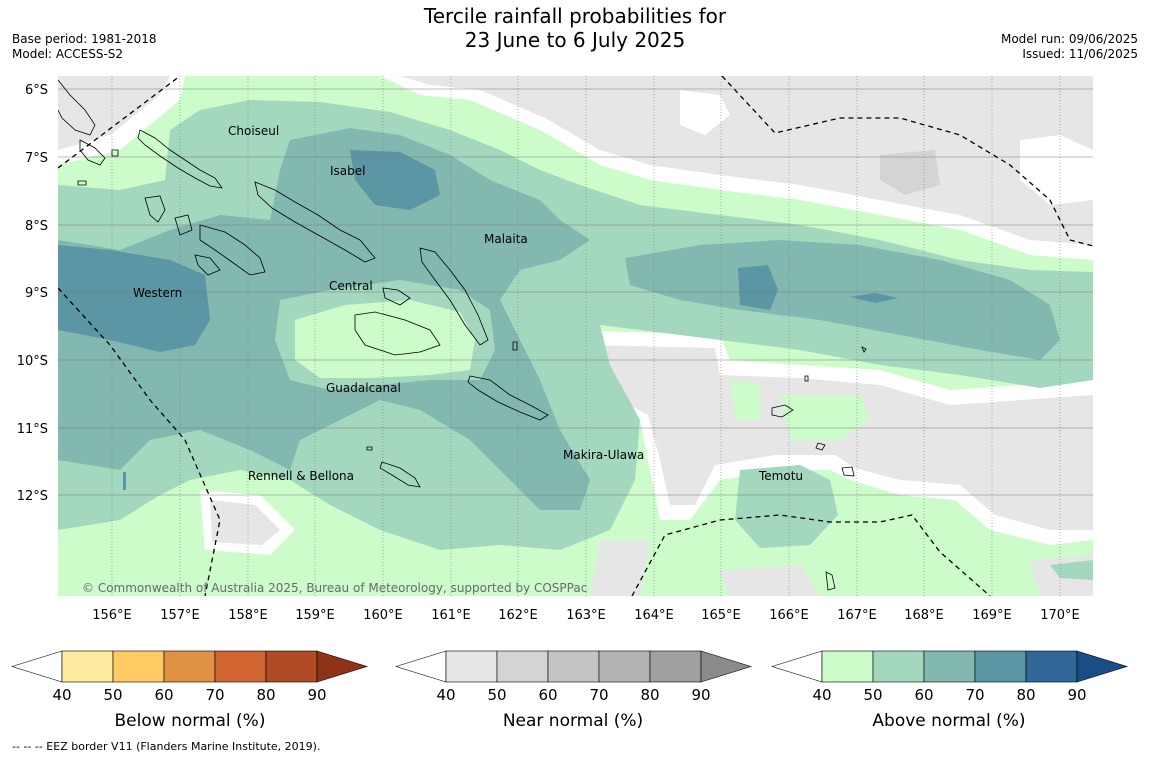 This screenshot has width=1150, height=758. What do you see at coordinates (248, 615) in the screenshot?
I see `lon-label: 158°E` at bounding box center [248, 615].